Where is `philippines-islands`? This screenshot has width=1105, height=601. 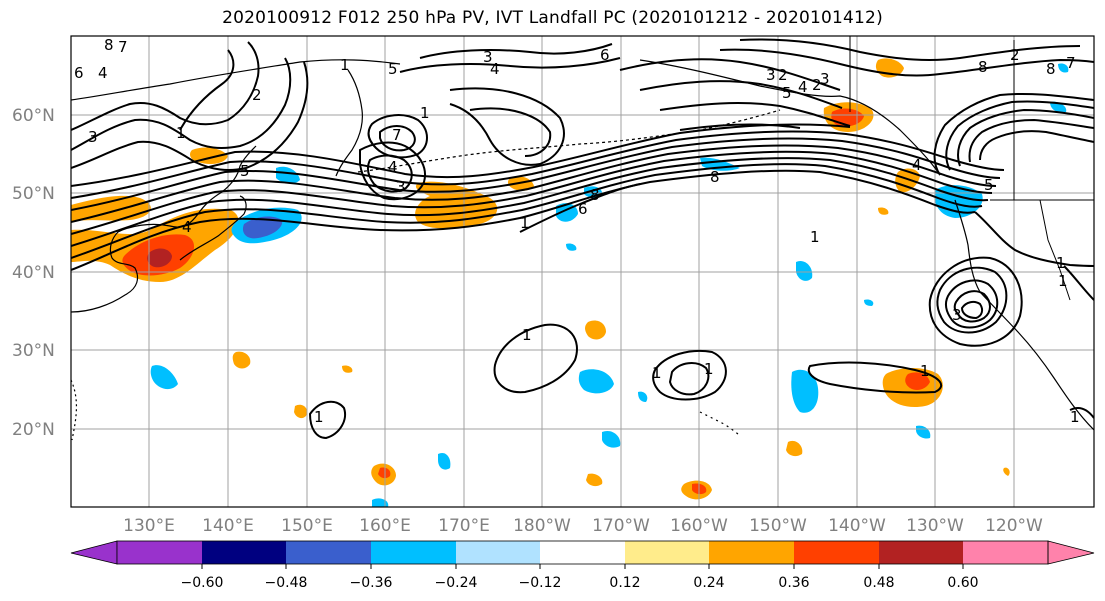 philippines-islands is located at coordinates (74, 410).